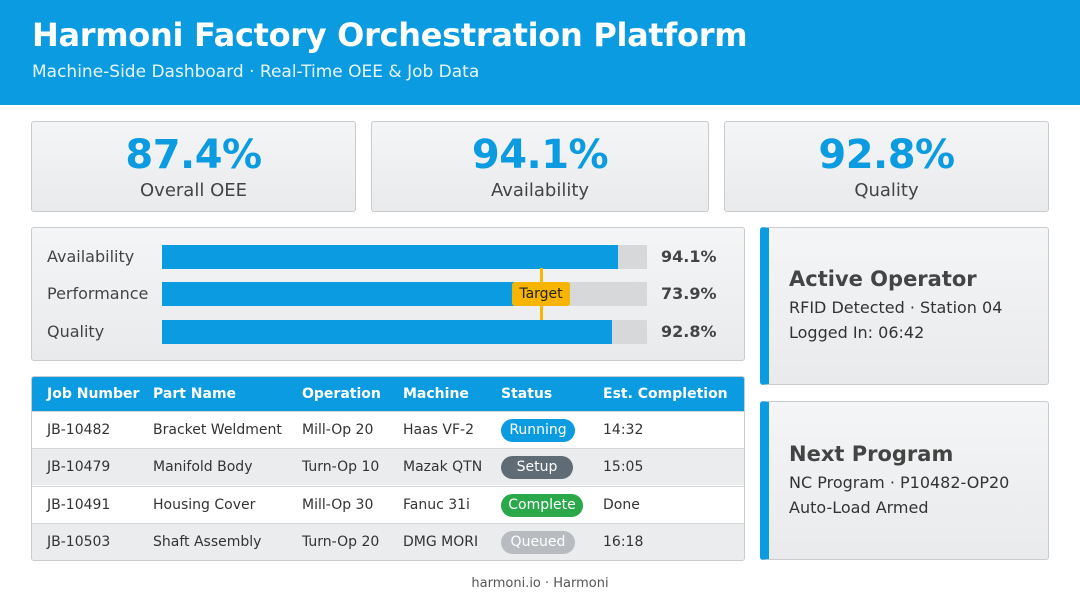 This screenshot has width=1080, height=603. I want to click on kpi-label: Availability, so click(540, 190).